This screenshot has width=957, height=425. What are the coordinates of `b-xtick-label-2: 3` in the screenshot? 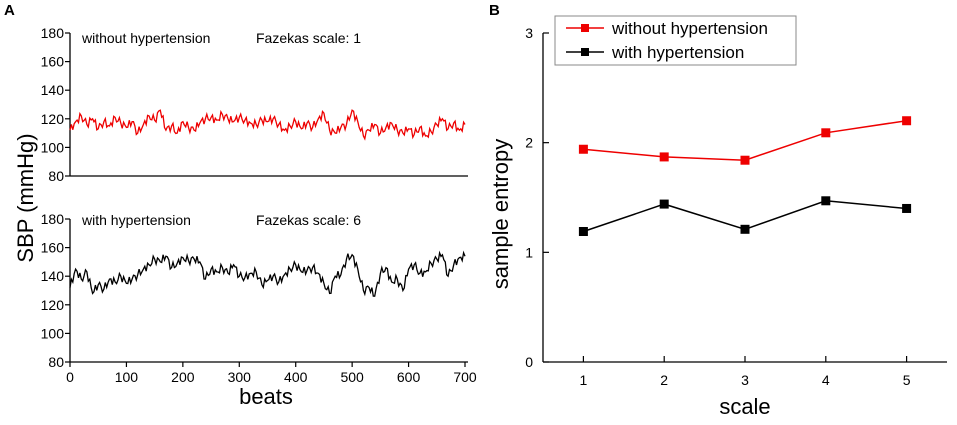 It's located at (745, 380).